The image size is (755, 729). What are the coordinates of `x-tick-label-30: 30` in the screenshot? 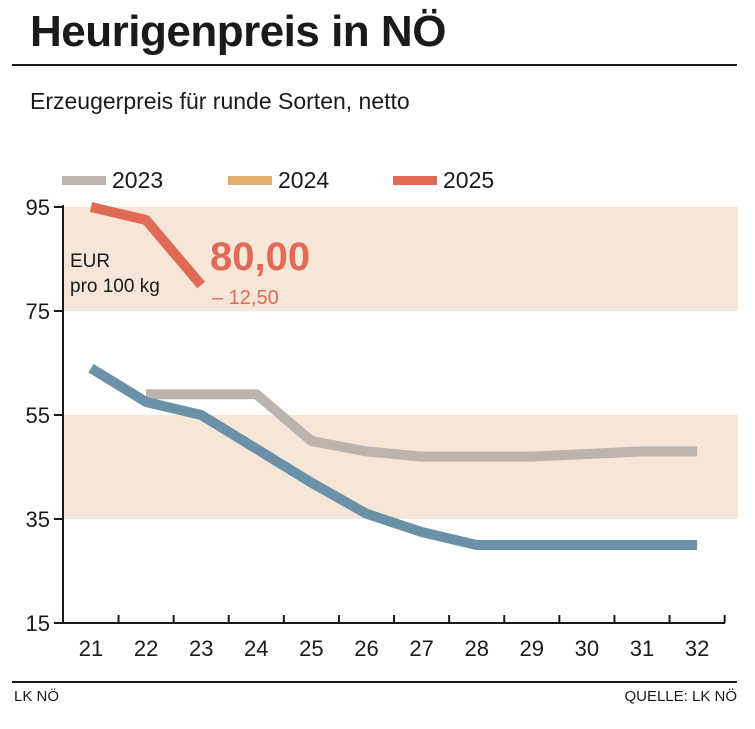 It's located at (587, 648).